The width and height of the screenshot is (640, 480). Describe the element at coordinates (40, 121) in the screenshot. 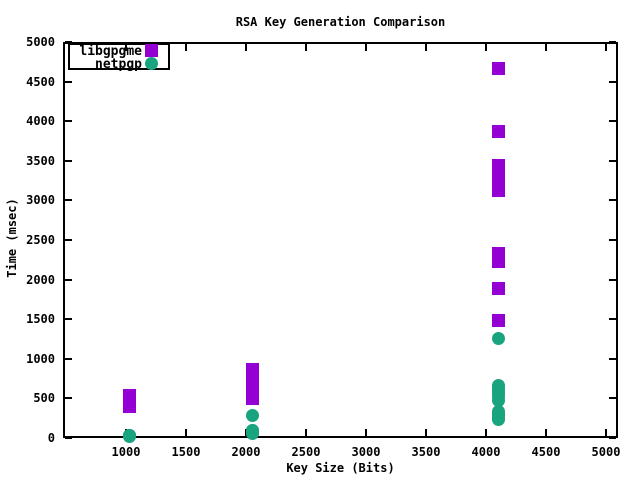

I see `y-tick-label: 4000` at that location.